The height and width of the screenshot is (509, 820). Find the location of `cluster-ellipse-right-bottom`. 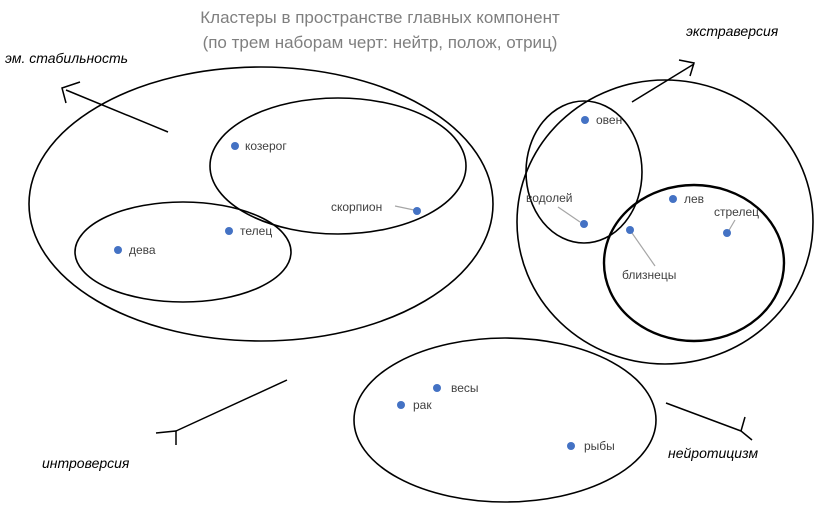

cluster-ellipse-right-bottom is located at coordinates (694, 263).